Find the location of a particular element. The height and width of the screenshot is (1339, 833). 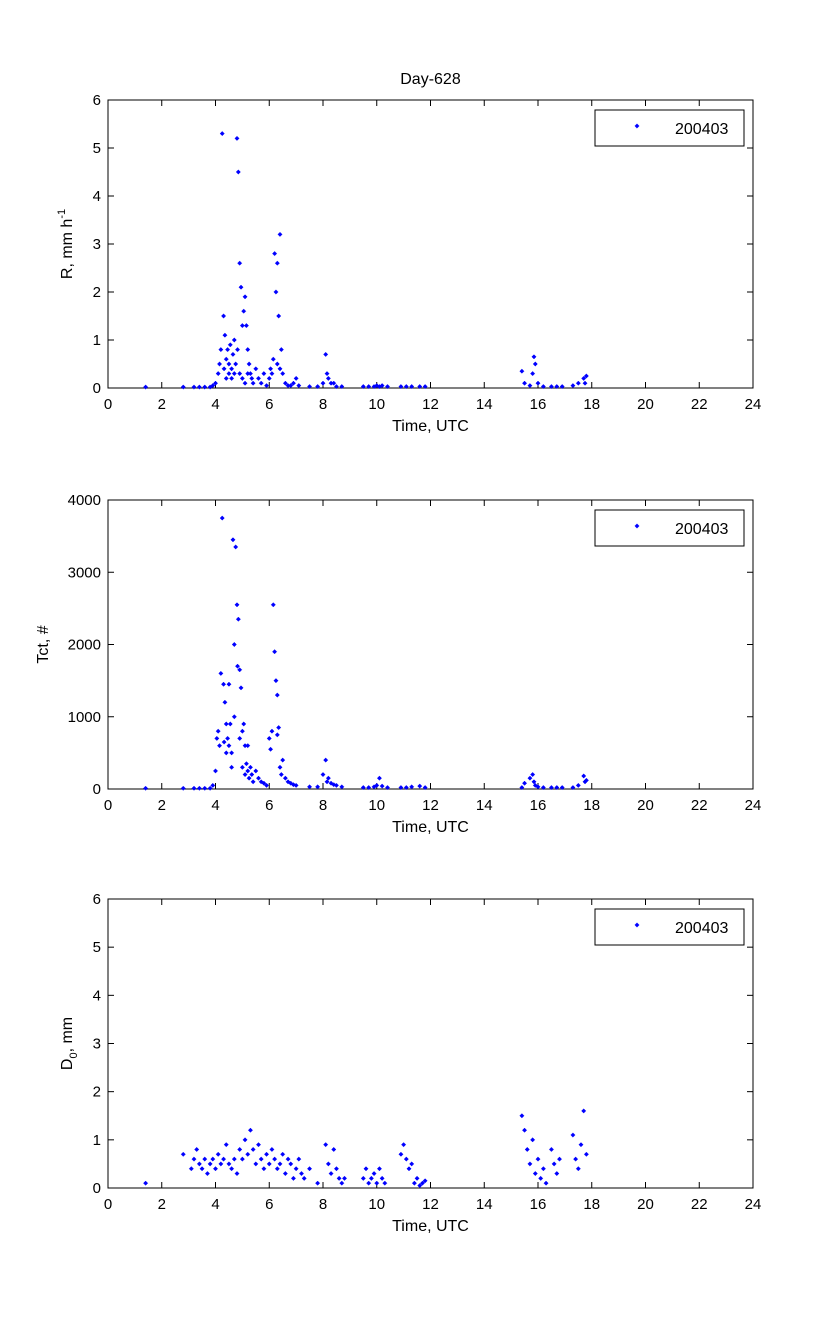

y-axis-label-main: Tct, # is located at coordinates (43, 644).